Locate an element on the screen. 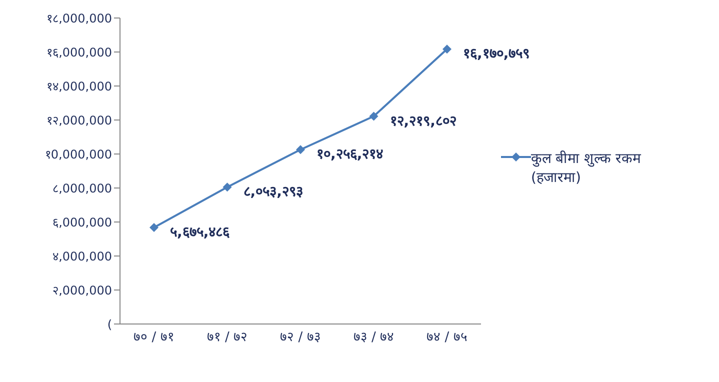  data-label: १६,१७०,७५९ is located at coordinates (496, 54).